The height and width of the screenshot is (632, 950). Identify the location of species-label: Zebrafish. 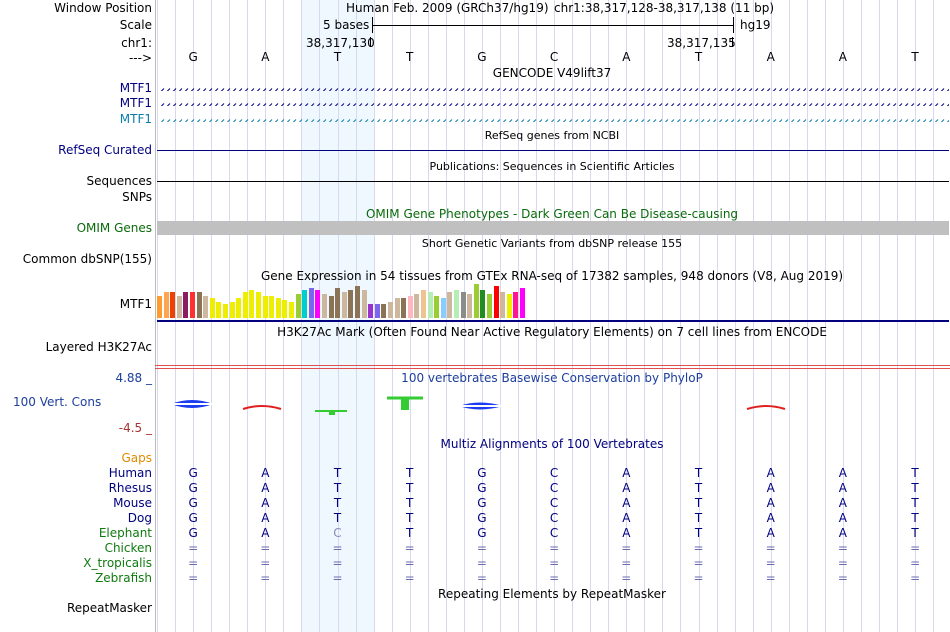
(123, 578).